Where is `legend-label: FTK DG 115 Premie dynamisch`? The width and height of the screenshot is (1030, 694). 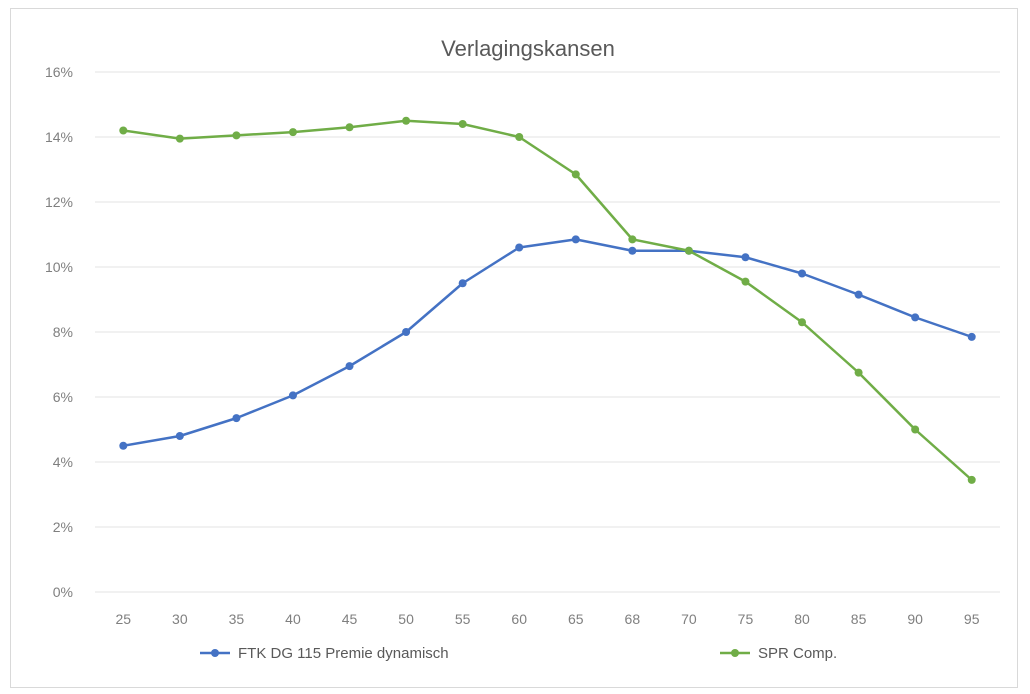
legend-label: FTK DG 115 Premie dynamisch is located at coordinates (343, 653).